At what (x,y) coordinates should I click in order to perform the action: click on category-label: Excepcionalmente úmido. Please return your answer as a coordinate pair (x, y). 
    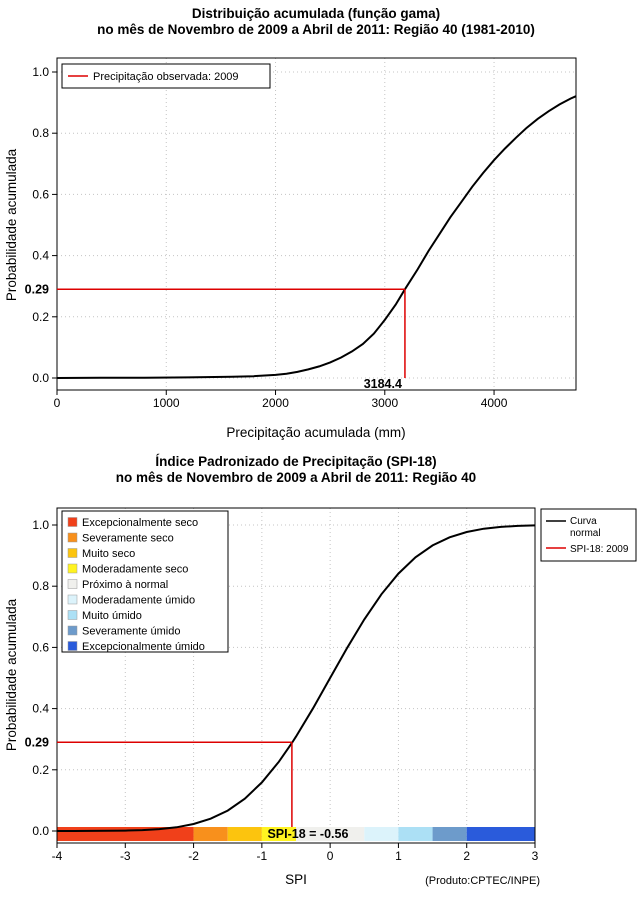
    Looking at the image, I should click on (143, 647).